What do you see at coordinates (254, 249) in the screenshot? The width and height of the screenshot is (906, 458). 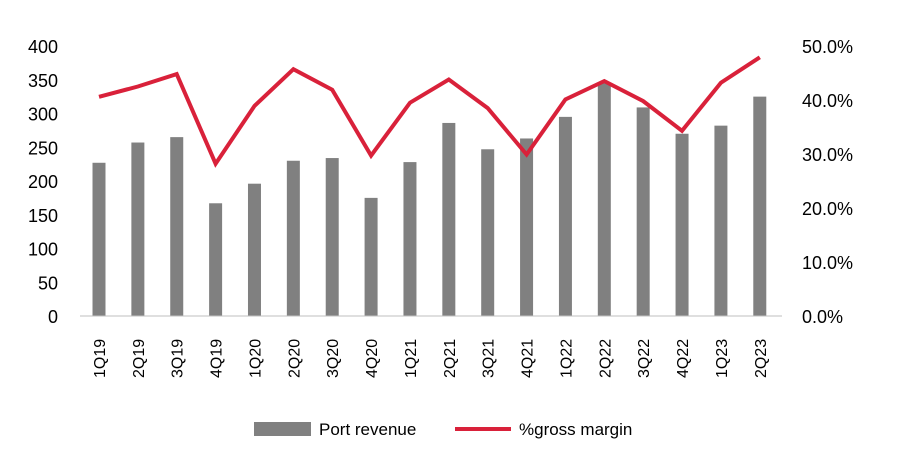 I see `bar-1Q20` at bounding box center [254, 249].